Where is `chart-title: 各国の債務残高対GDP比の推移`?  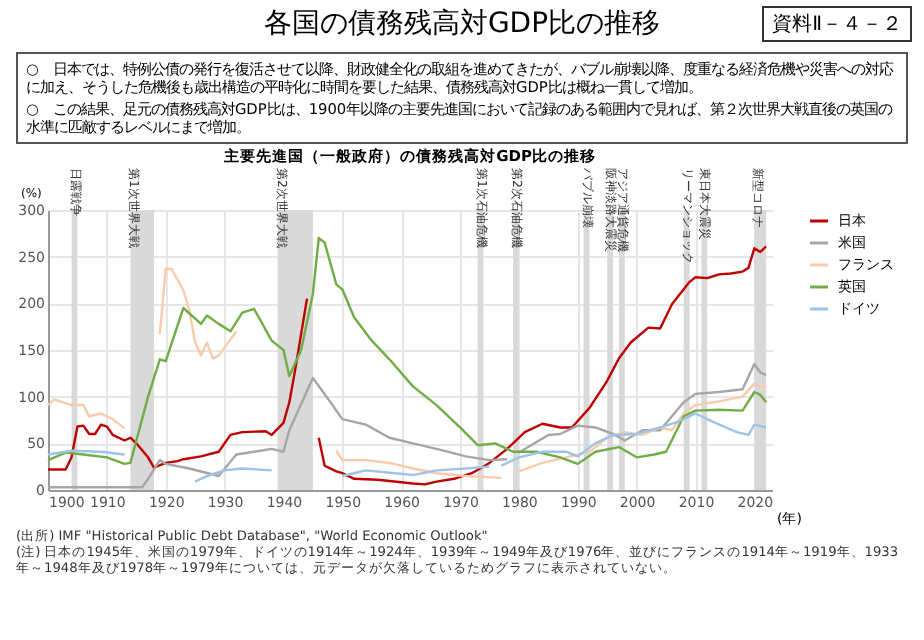
chart-title: 各国の債務残高対GDP比の推移 is located at coordinates (462, 24).